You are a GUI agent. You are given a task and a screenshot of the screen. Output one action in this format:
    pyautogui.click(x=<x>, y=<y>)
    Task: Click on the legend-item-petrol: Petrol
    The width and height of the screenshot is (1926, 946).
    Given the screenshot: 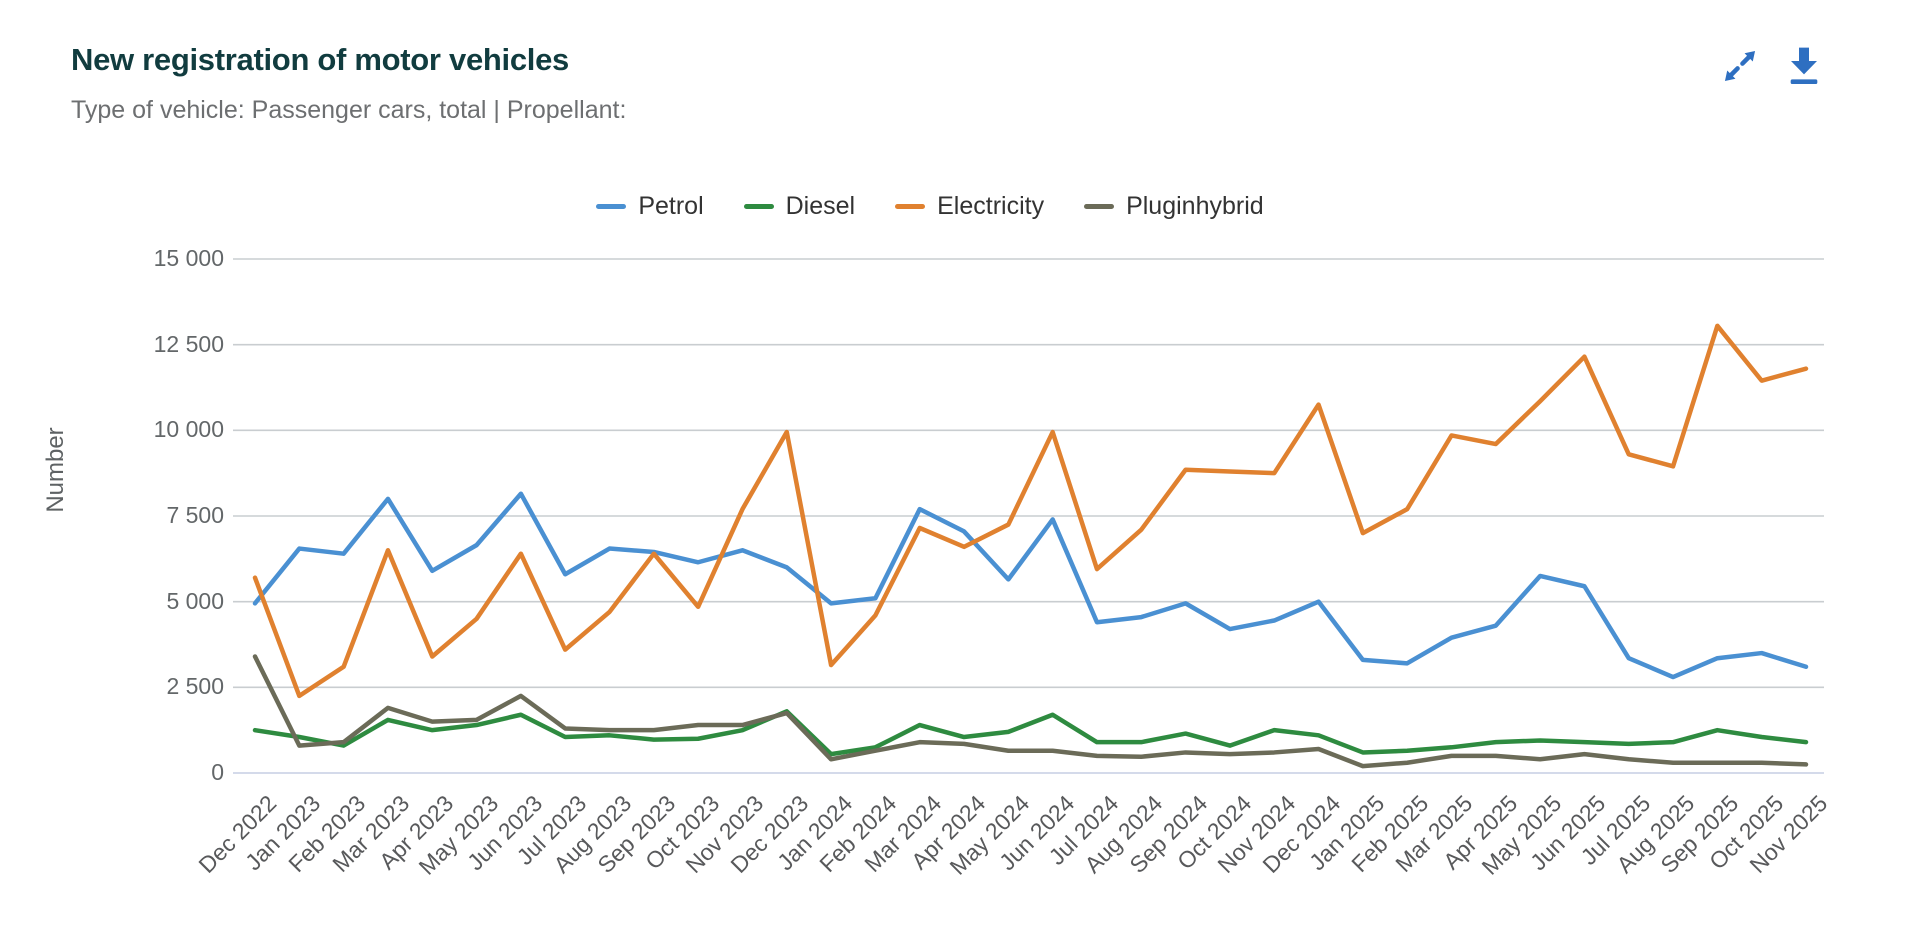 What is the action you would take?
    pyautogui.click(x=650, y=206)
    